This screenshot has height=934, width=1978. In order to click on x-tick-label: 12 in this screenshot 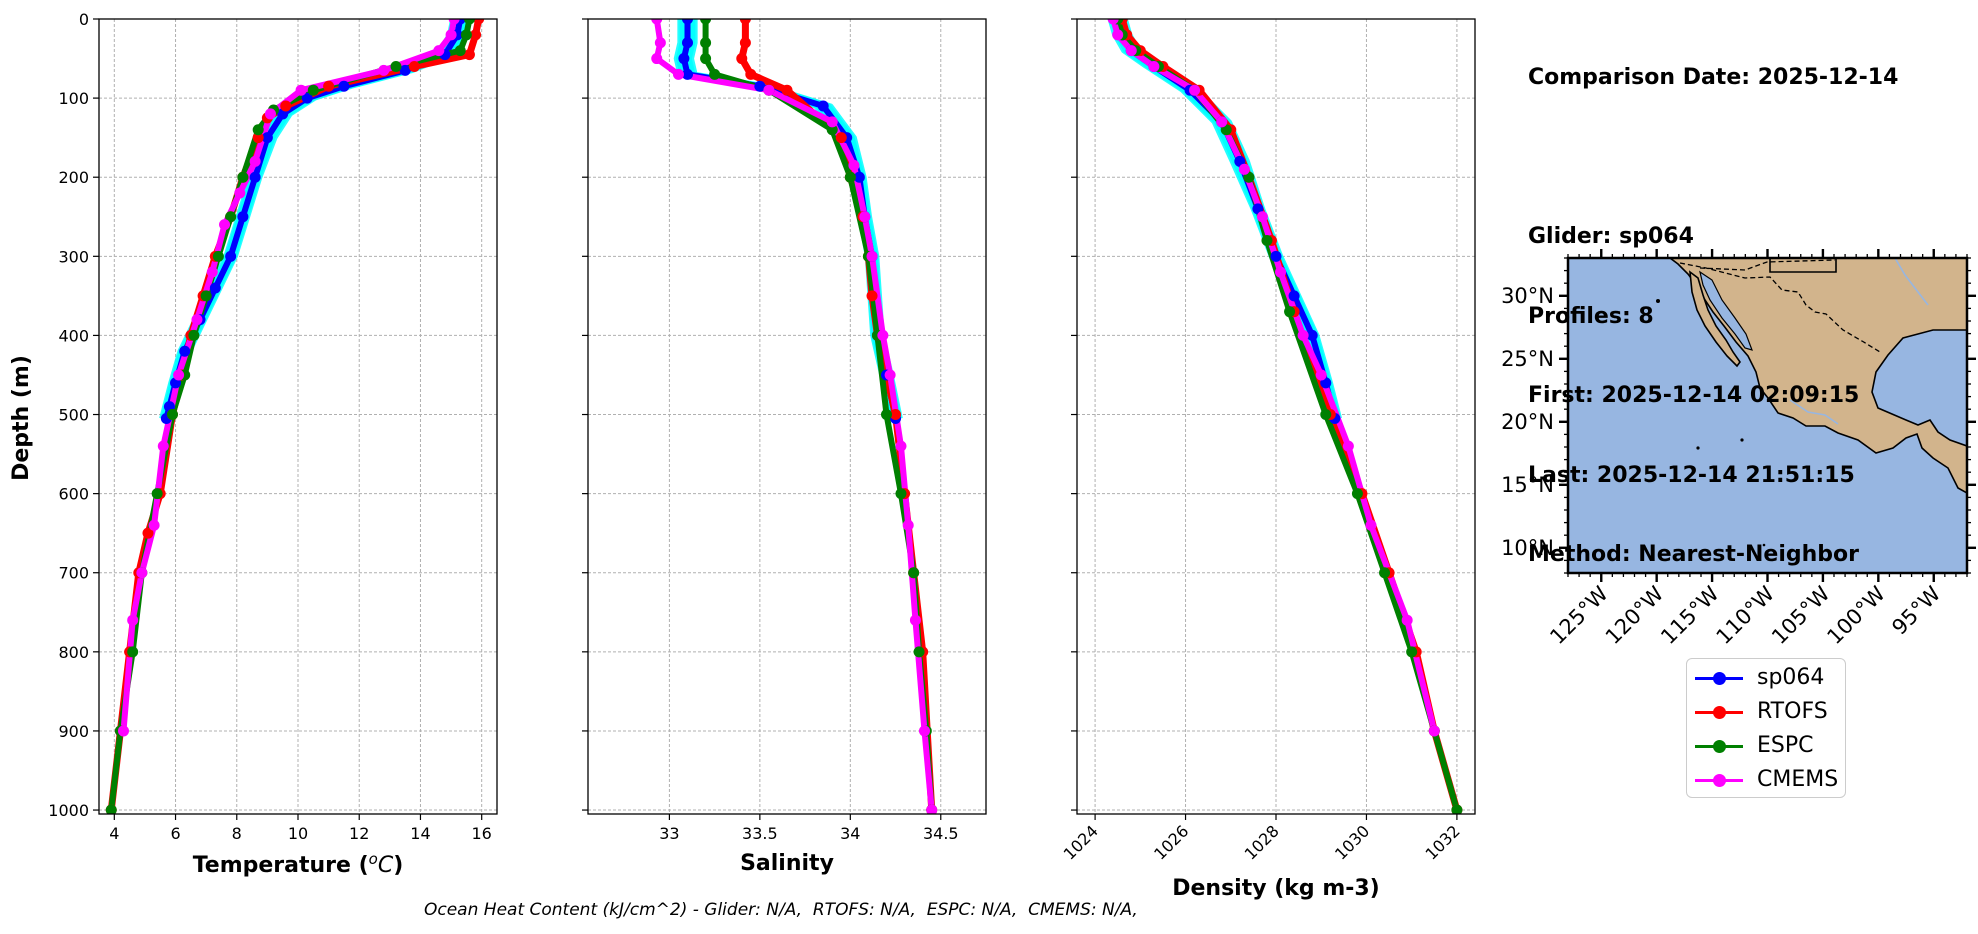, I will do `click(359, 833)`.